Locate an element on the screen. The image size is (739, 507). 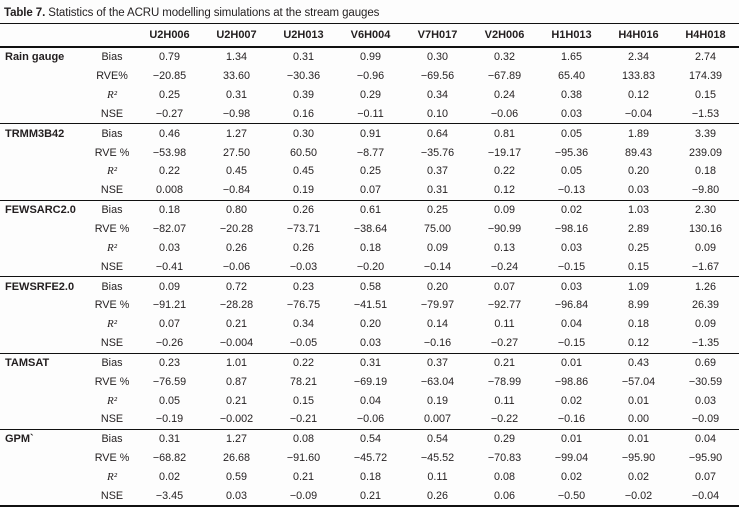
corner-cell-stat is located at coordinates (112, 35).